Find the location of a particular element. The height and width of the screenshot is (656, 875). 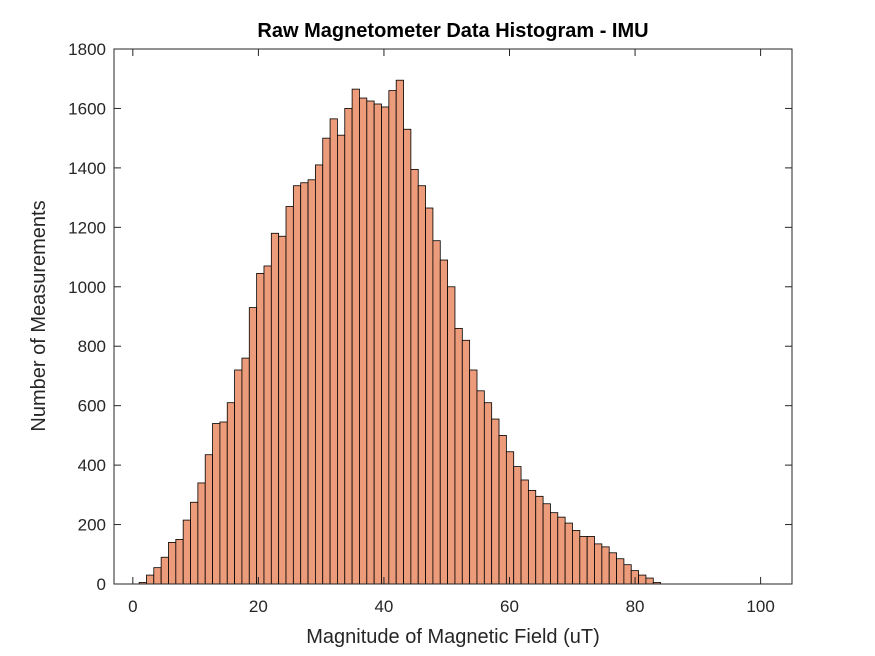

y-tick-label: 1200 is located at coordinates (87, 227).